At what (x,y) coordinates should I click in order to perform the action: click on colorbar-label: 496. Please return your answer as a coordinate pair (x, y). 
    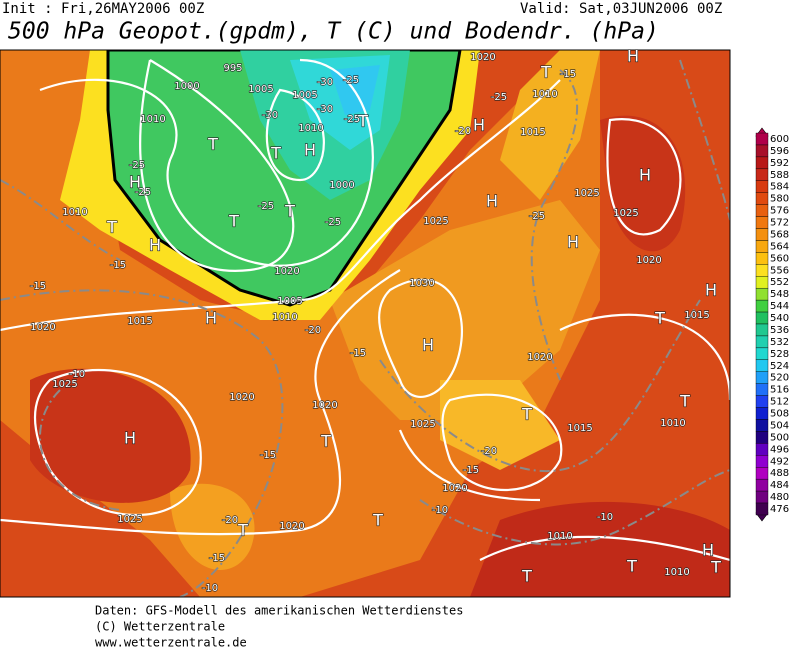
    Looking at the image, I should click on (779, 449).